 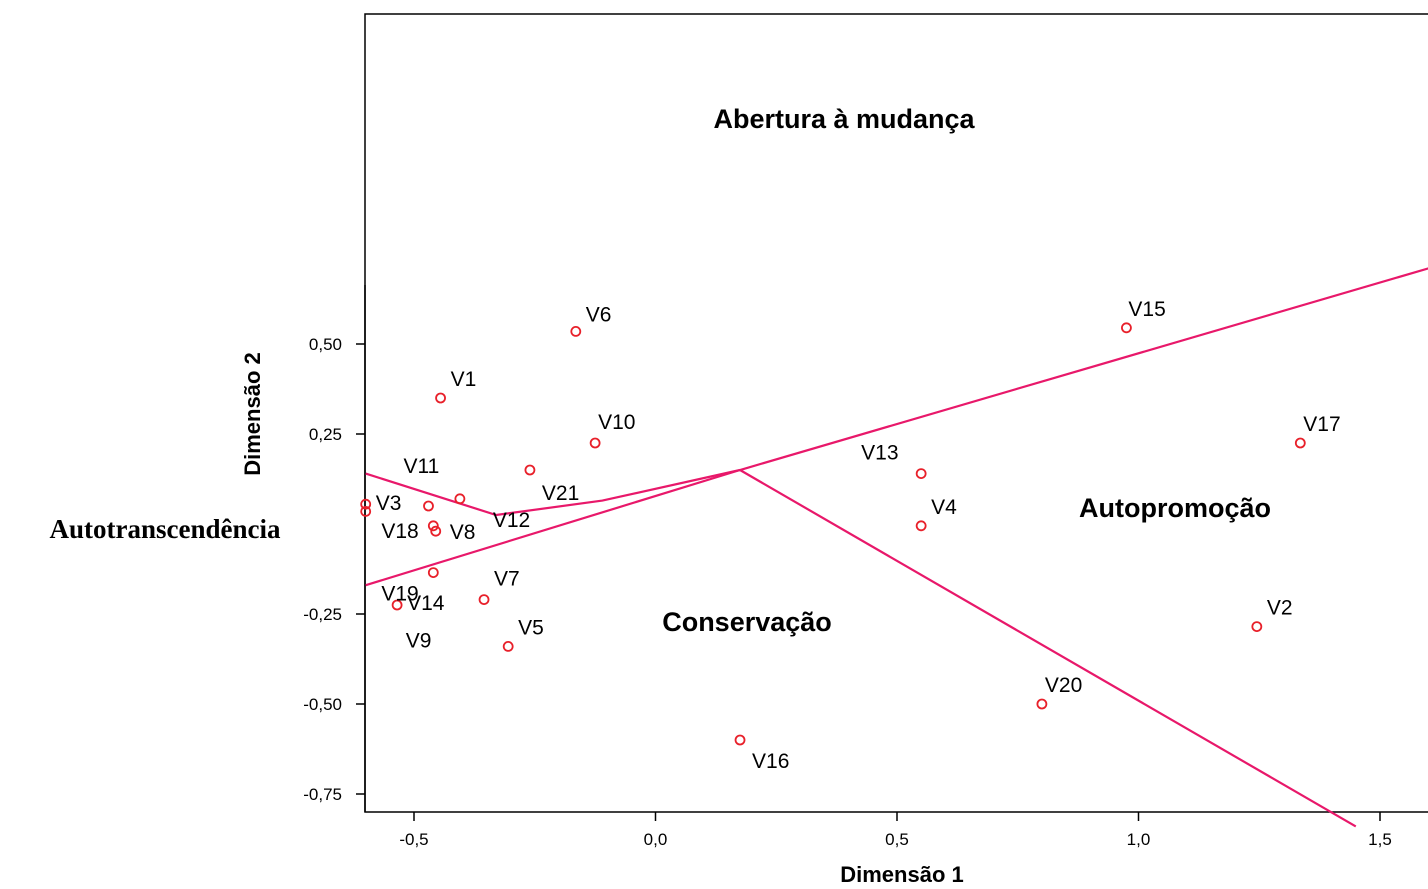 What do you see at coordinates (334, 569) in the screenshot?
I see `y-axis-ticks: 0,50 0,25 -0,25 -0,50 -0,75` at bounding box center [334, 569].